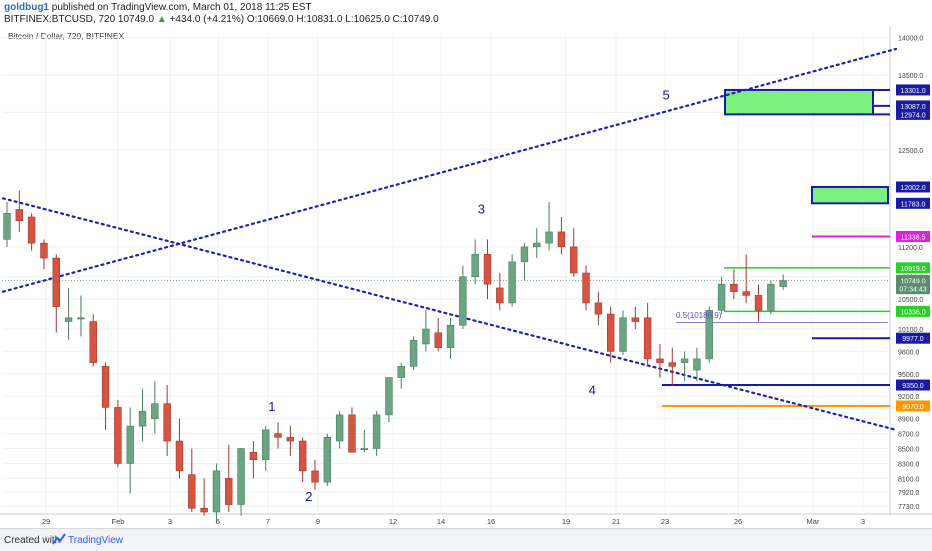 Image resolution: width=932 pixels, height=551 pixels. I want to click on time-tick-label: 5, so click(218, 521).